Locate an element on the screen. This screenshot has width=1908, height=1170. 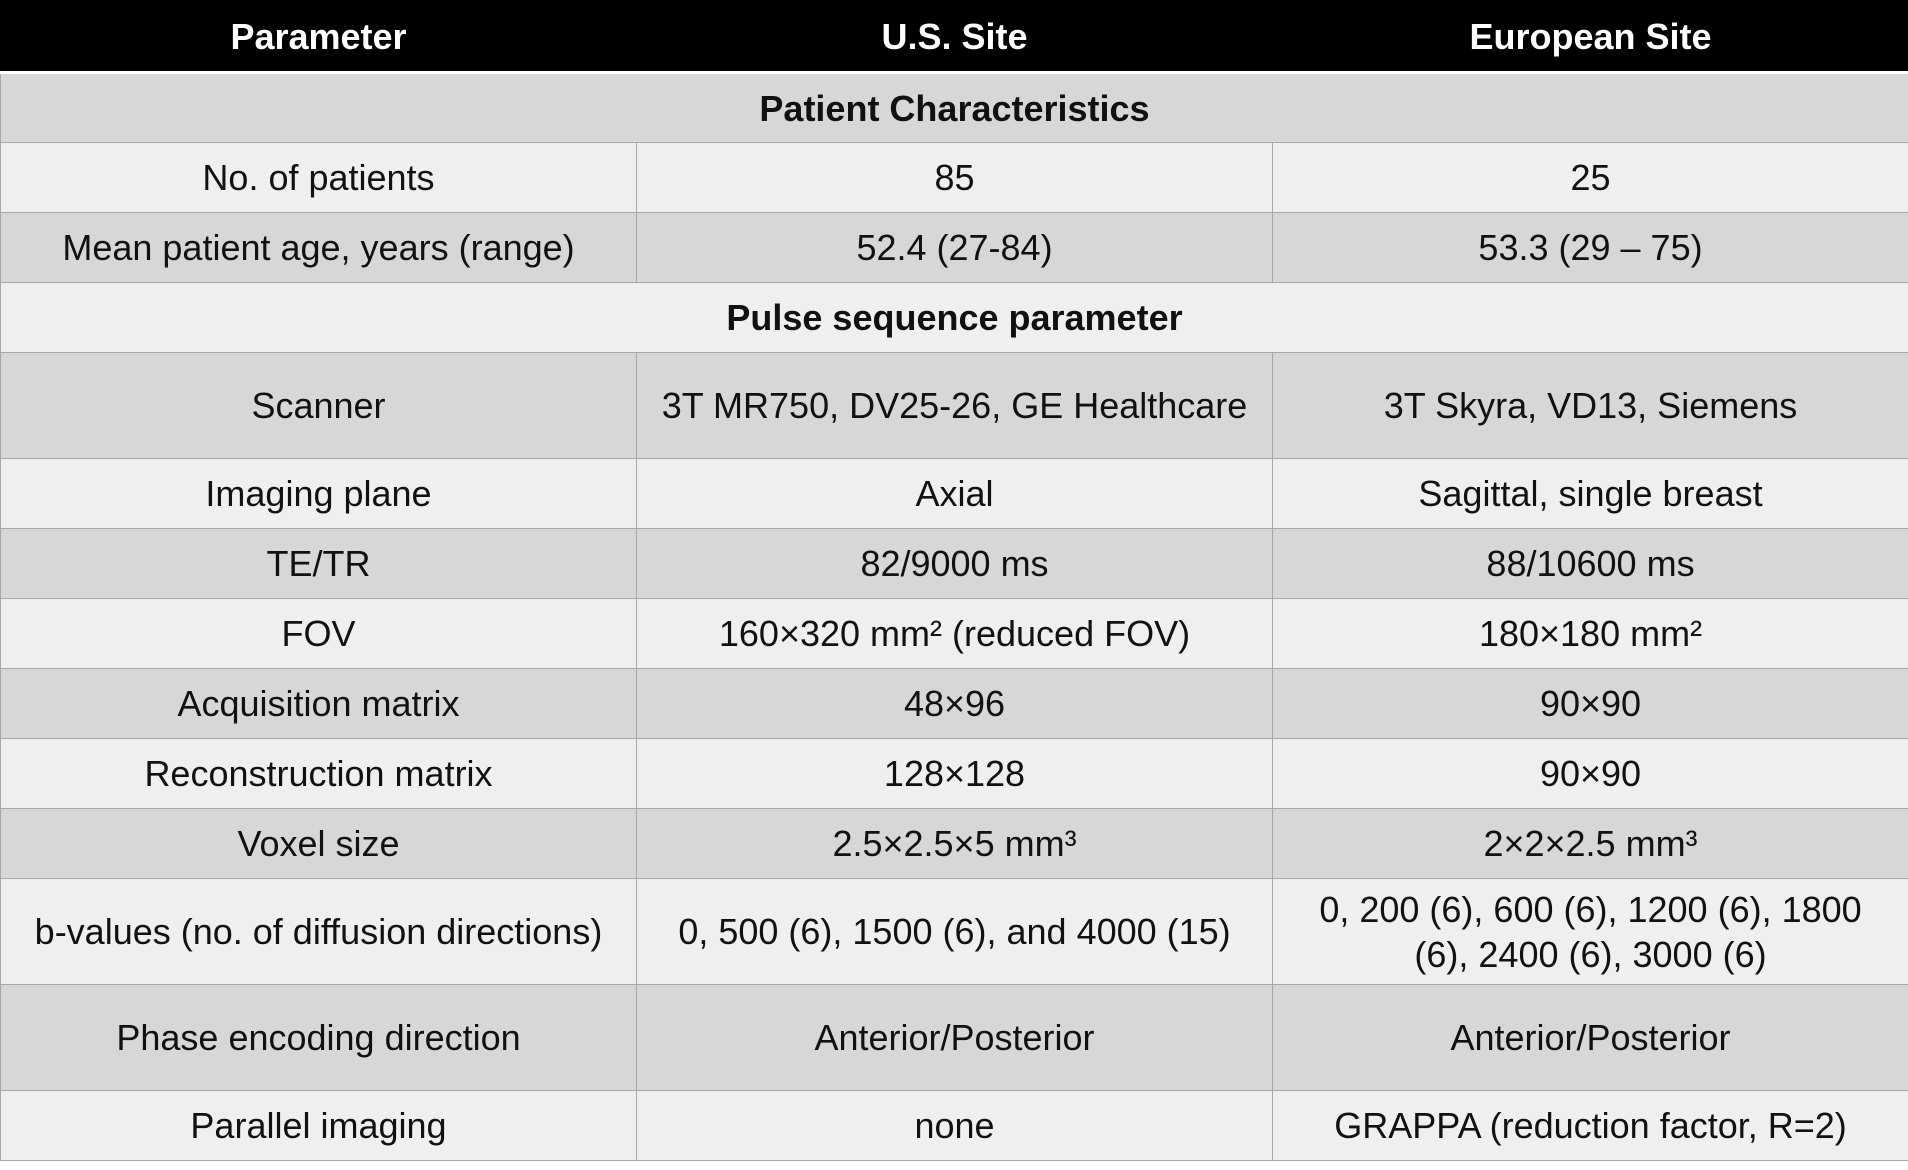
parameter-cell: b-values (no. of diffusion directions) is located at coordinates (318, 931).